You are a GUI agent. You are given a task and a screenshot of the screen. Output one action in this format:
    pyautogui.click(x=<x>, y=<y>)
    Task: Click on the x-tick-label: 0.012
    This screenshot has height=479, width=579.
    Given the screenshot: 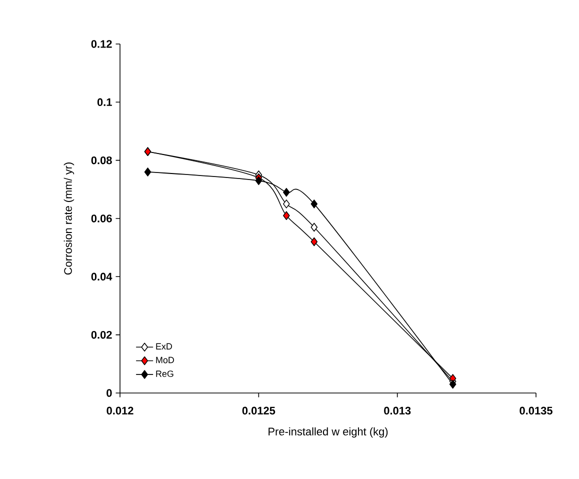 What is the action you would take?
    pyautogui.click(x=120, y=410)
    